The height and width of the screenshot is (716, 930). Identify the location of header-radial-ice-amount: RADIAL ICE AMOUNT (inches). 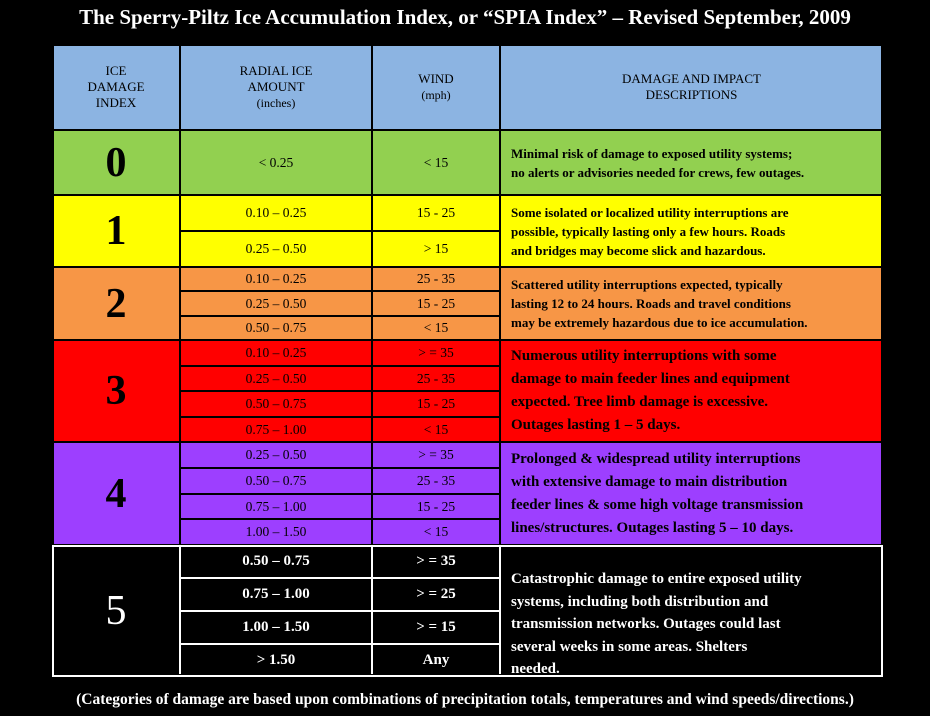
(276, 87).